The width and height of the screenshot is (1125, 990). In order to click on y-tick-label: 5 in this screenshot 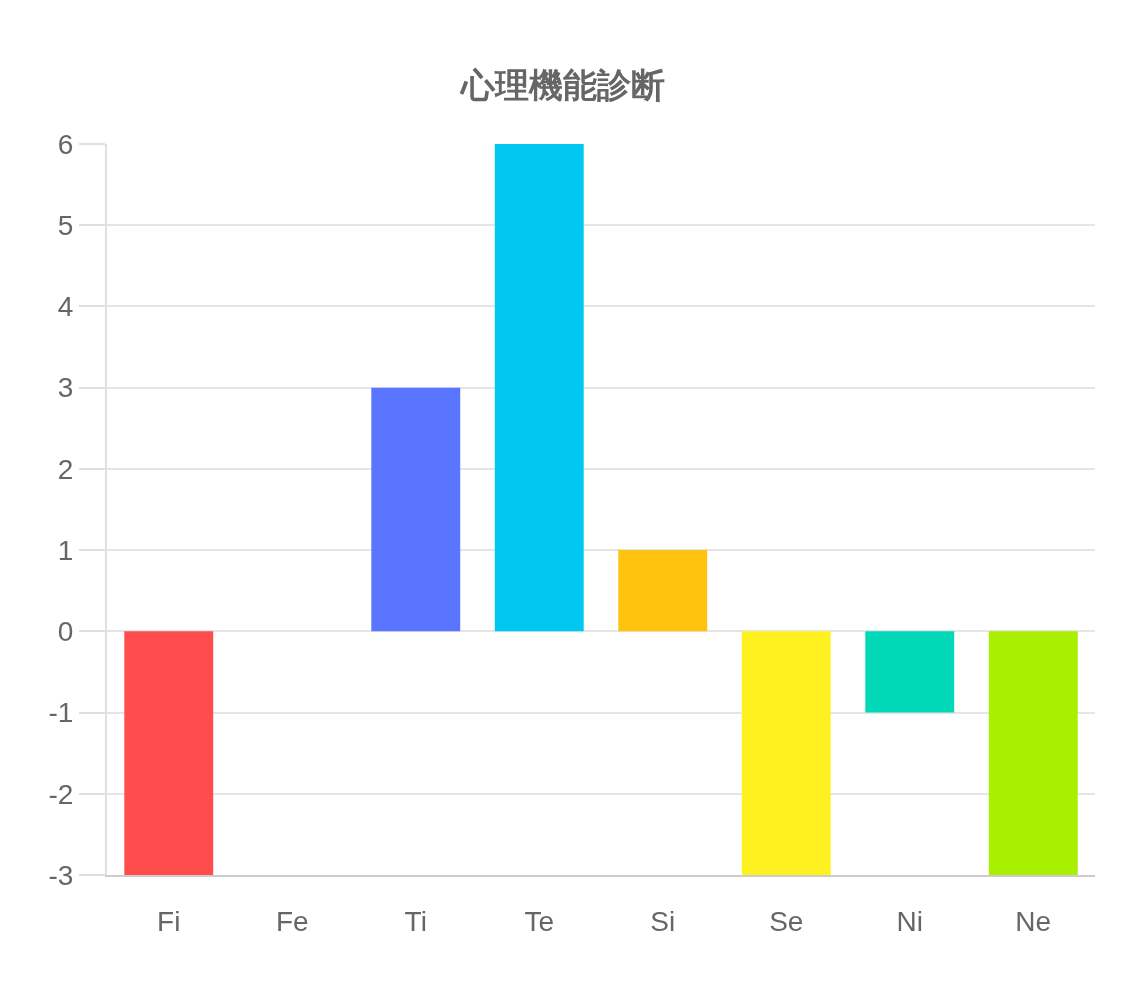, I will do `click(65, 226)`.